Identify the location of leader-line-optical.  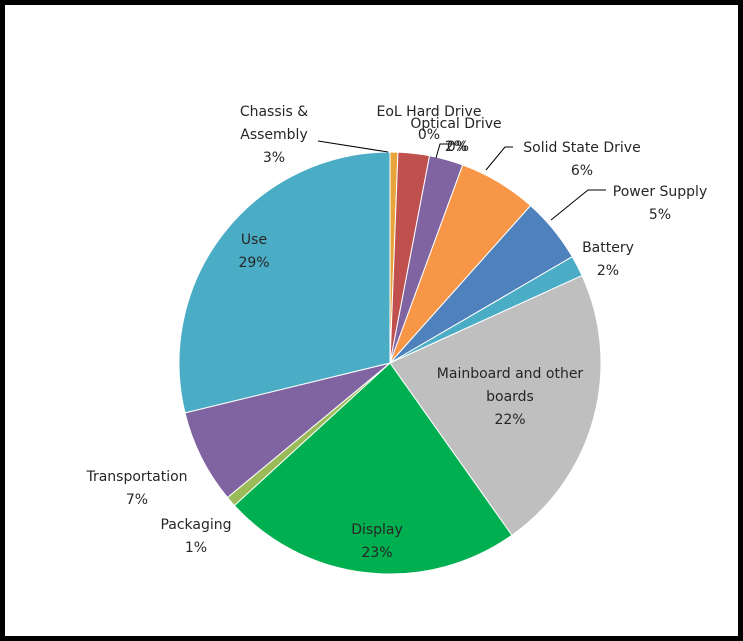
(445, 151).